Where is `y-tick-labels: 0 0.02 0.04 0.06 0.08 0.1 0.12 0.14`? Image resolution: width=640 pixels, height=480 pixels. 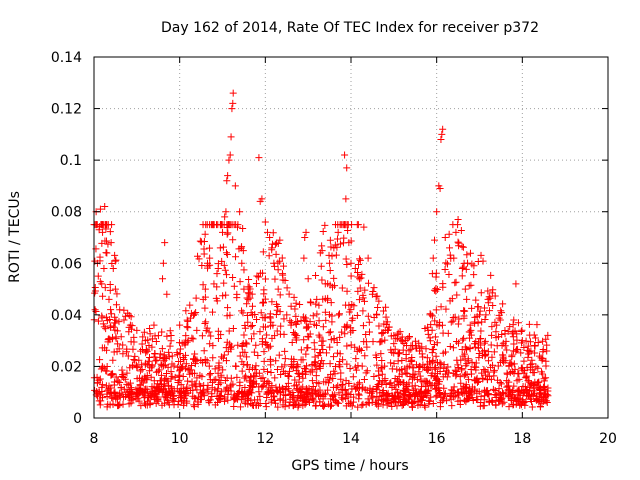
y-tick-labels: 0 0.02 0.04 0.06 0.08 0.1 0.12 0.14 is located at coordinates (66, 238).